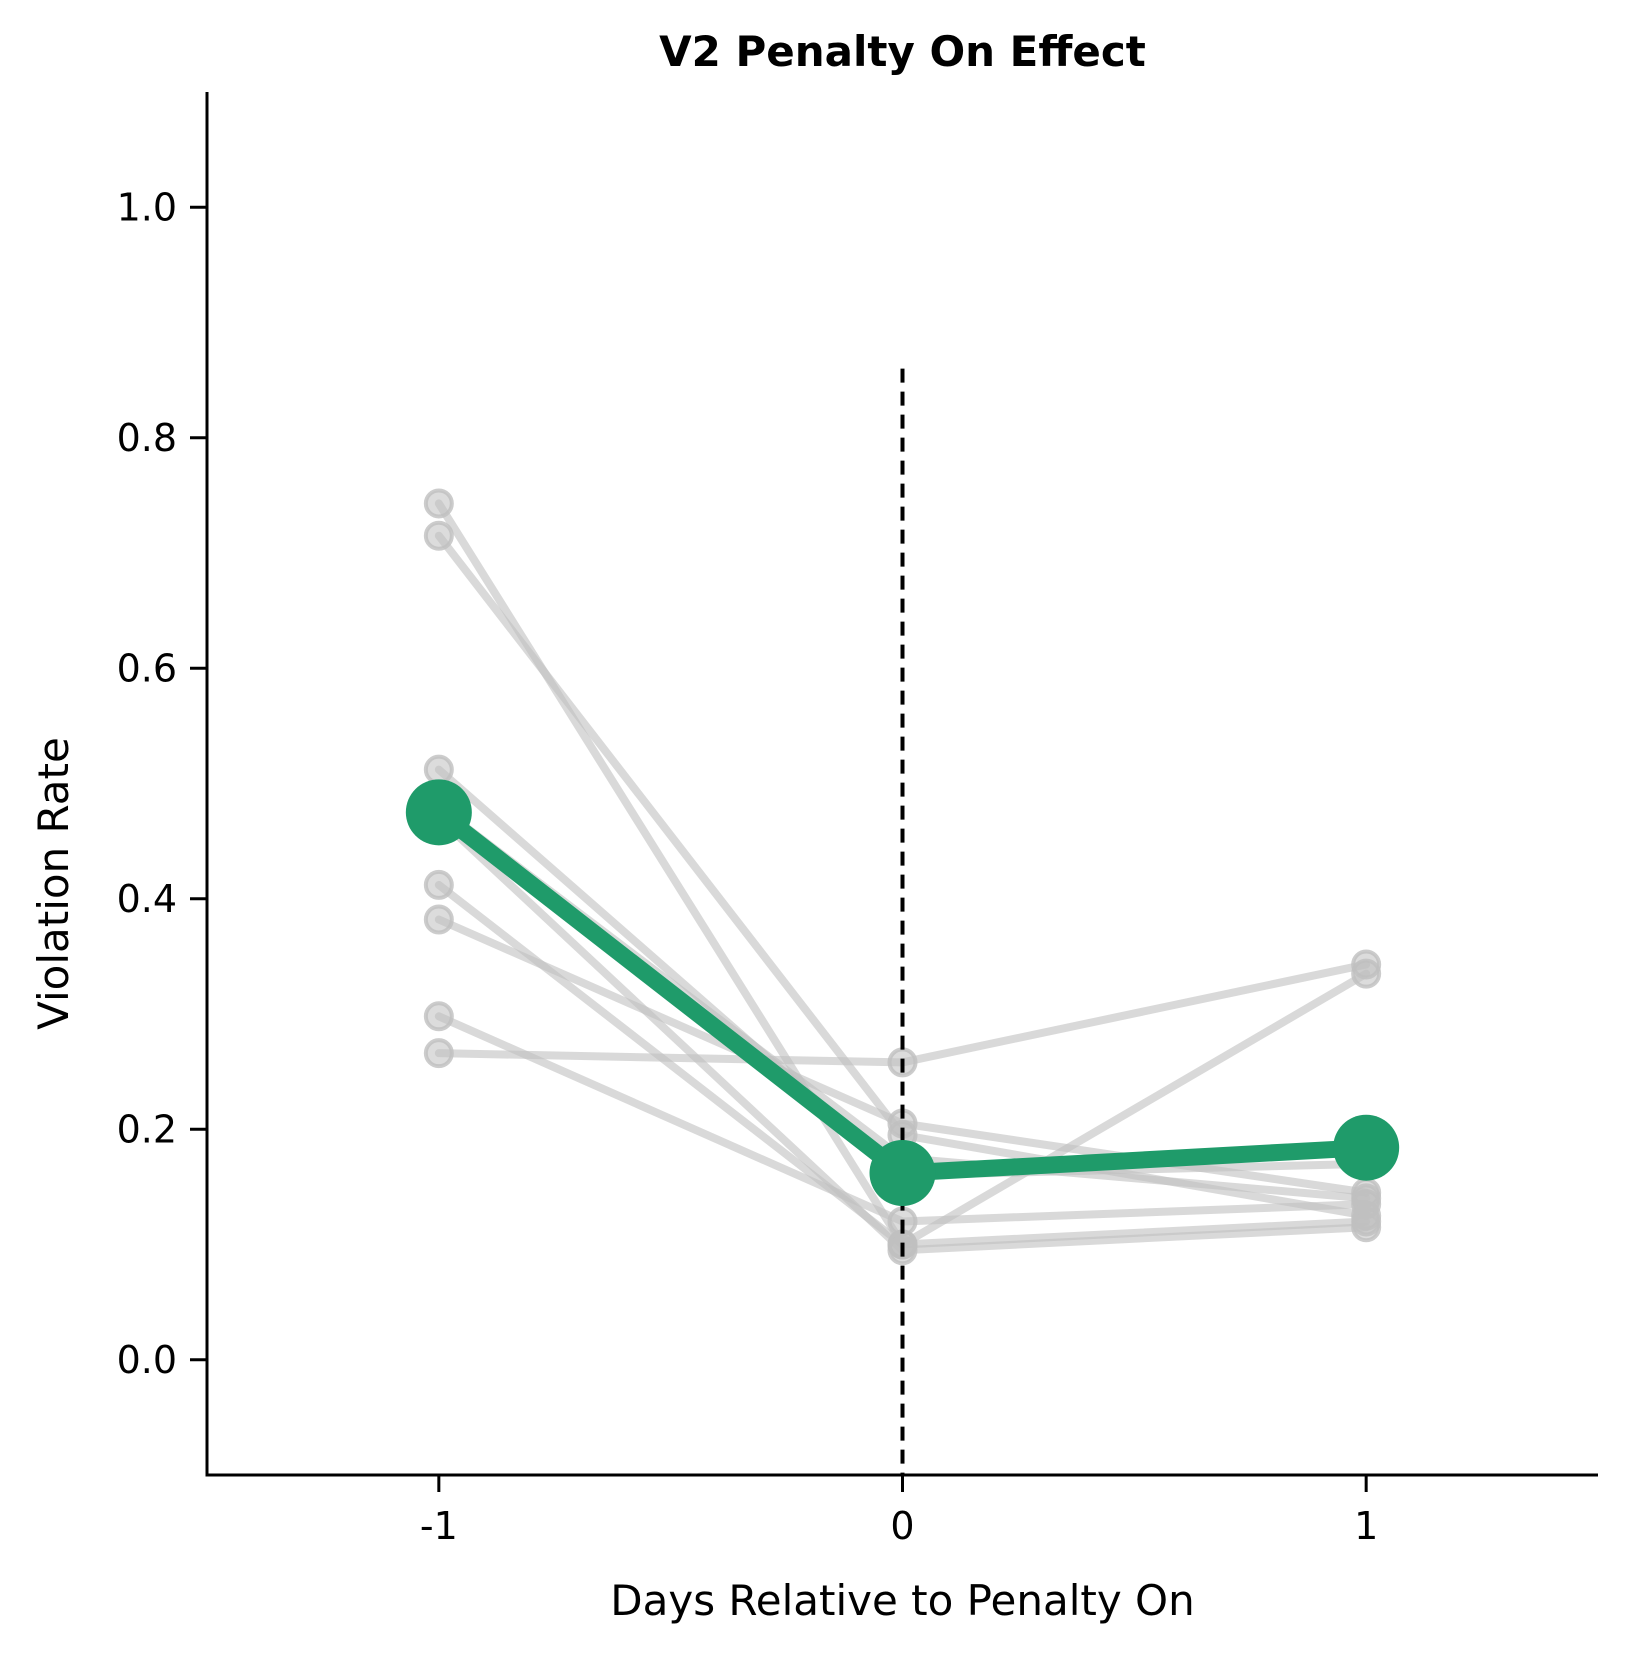 The image size is (1632, 1658). Describe the element at coordinates (147, 207) in the screenshot. I see `y-tick-label: 1.0` at that location.